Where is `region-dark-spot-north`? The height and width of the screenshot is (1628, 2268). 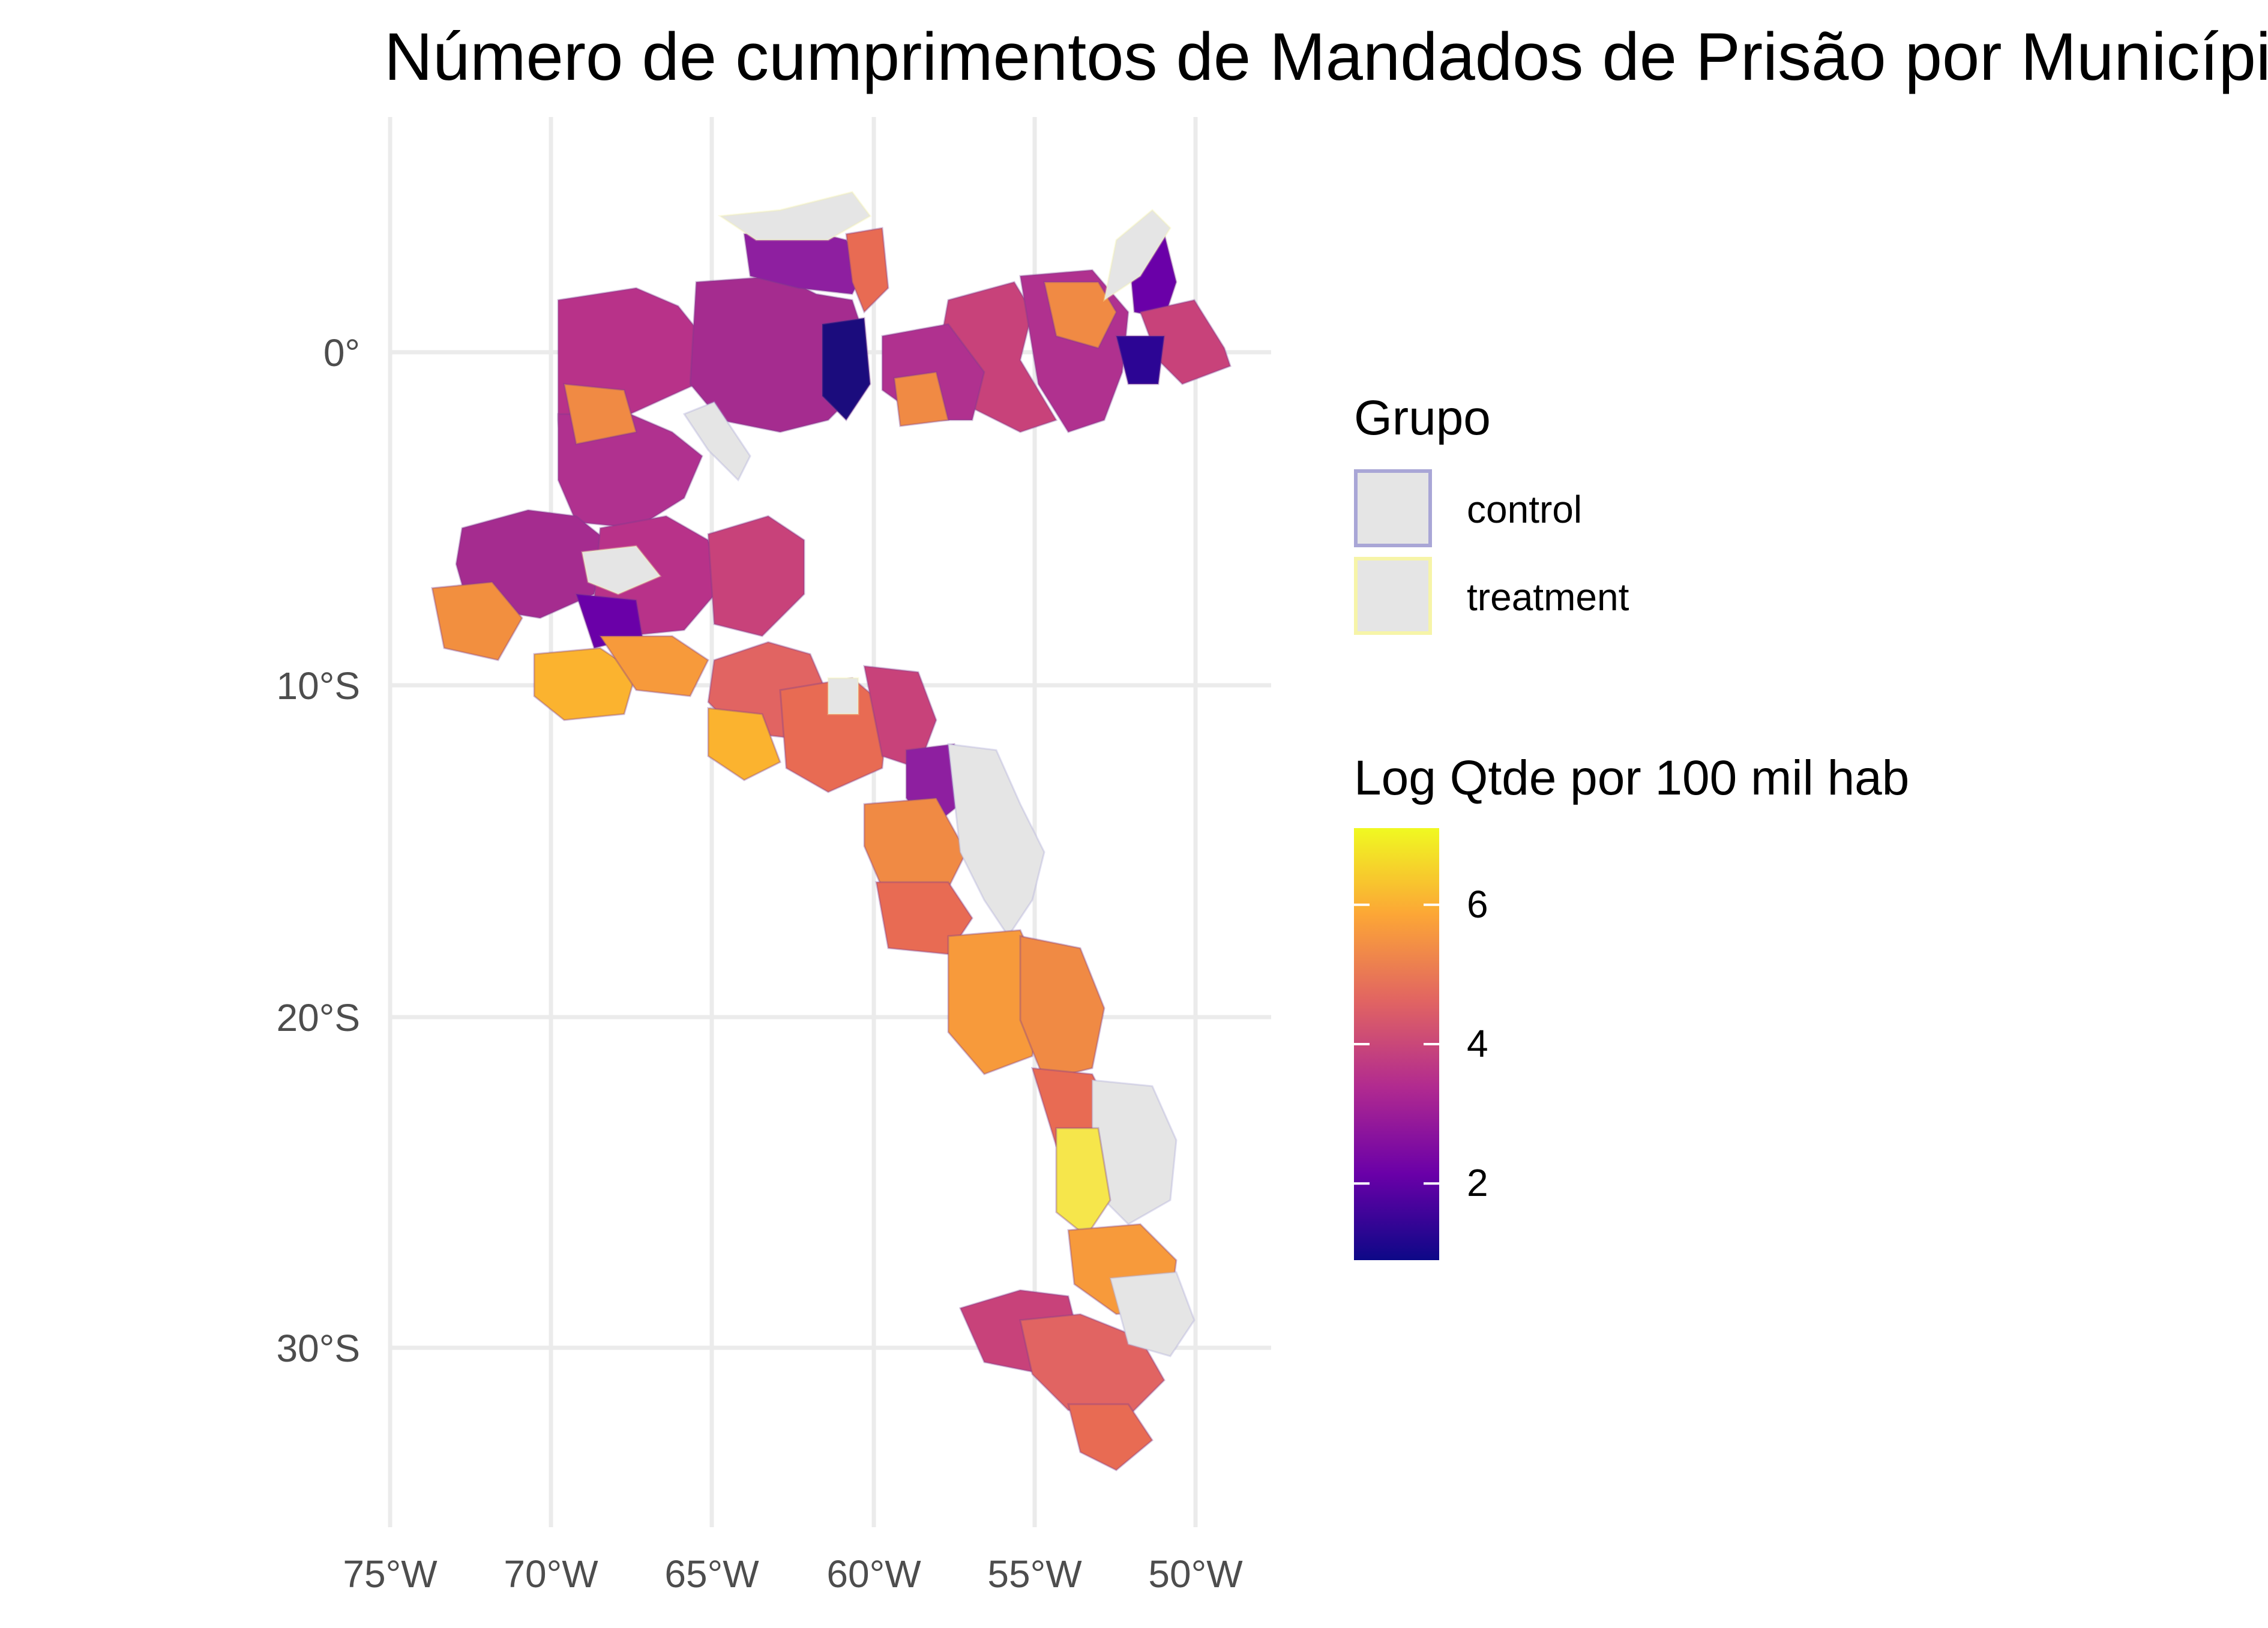 region-dark-spot-north is located at coordinates (846, 370).